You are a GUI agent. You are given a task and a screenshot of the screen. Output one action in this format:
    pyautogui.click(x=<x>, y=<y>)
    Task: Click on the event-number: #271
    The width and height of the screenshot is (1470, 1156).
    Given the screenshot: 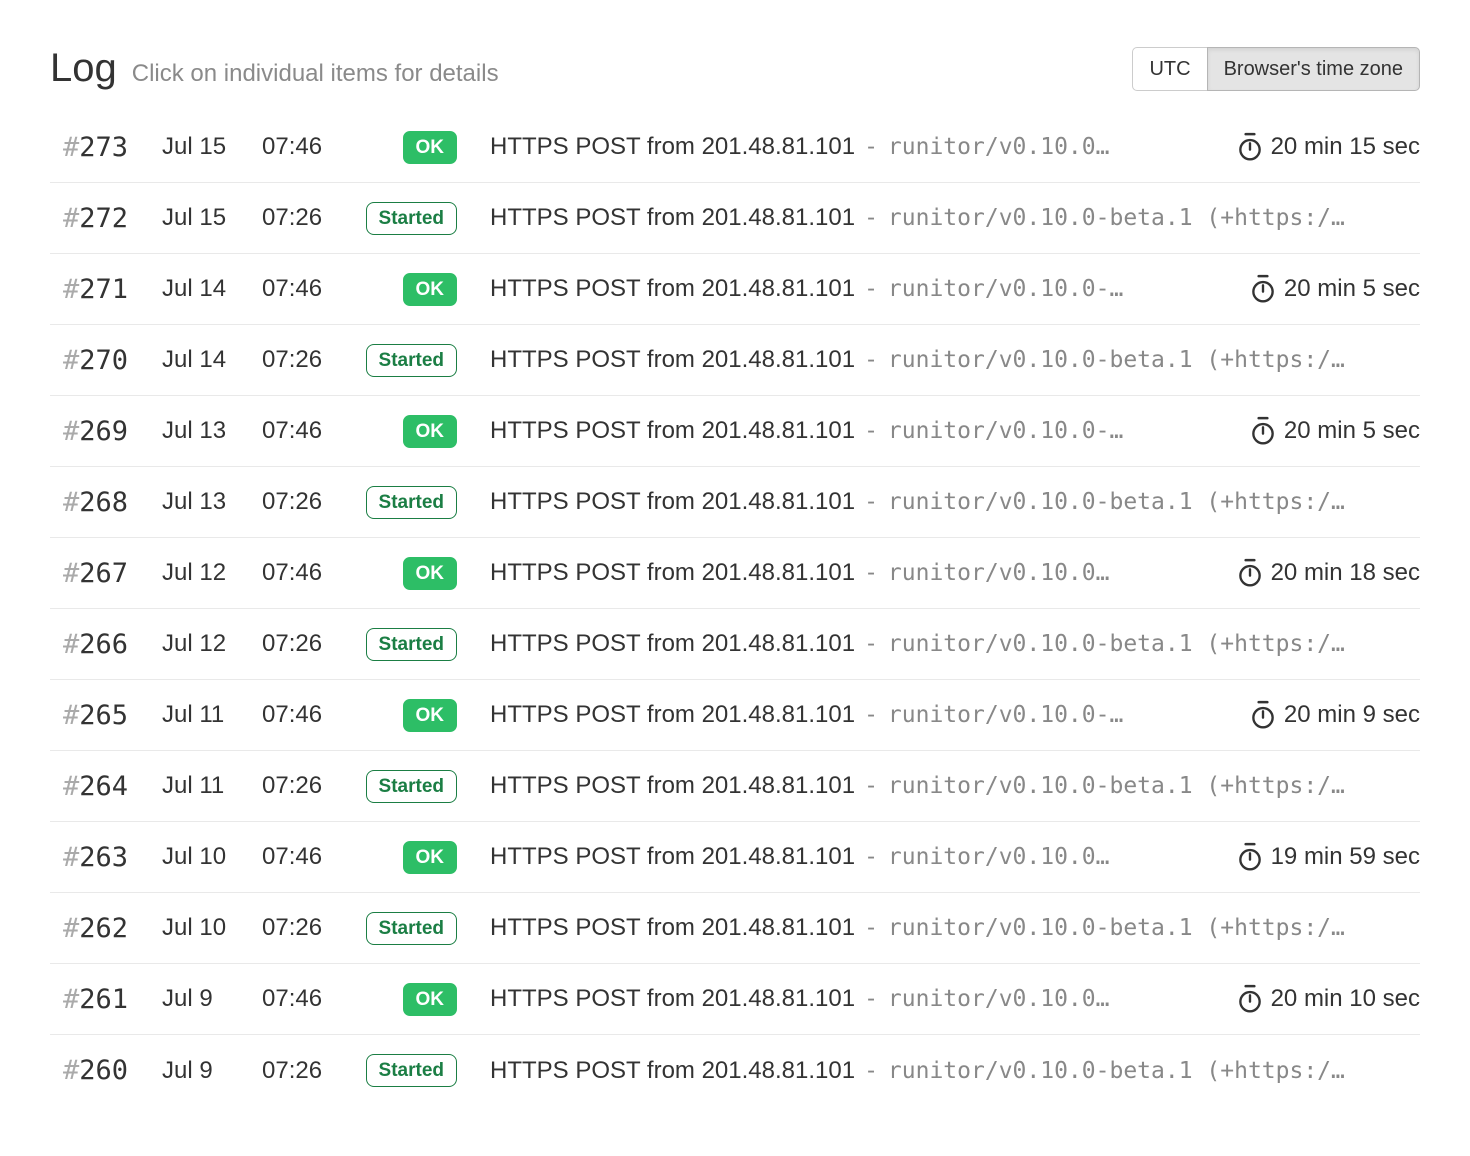 What is the action you would take?
    pyautogui.click(x=106, y=289)
    